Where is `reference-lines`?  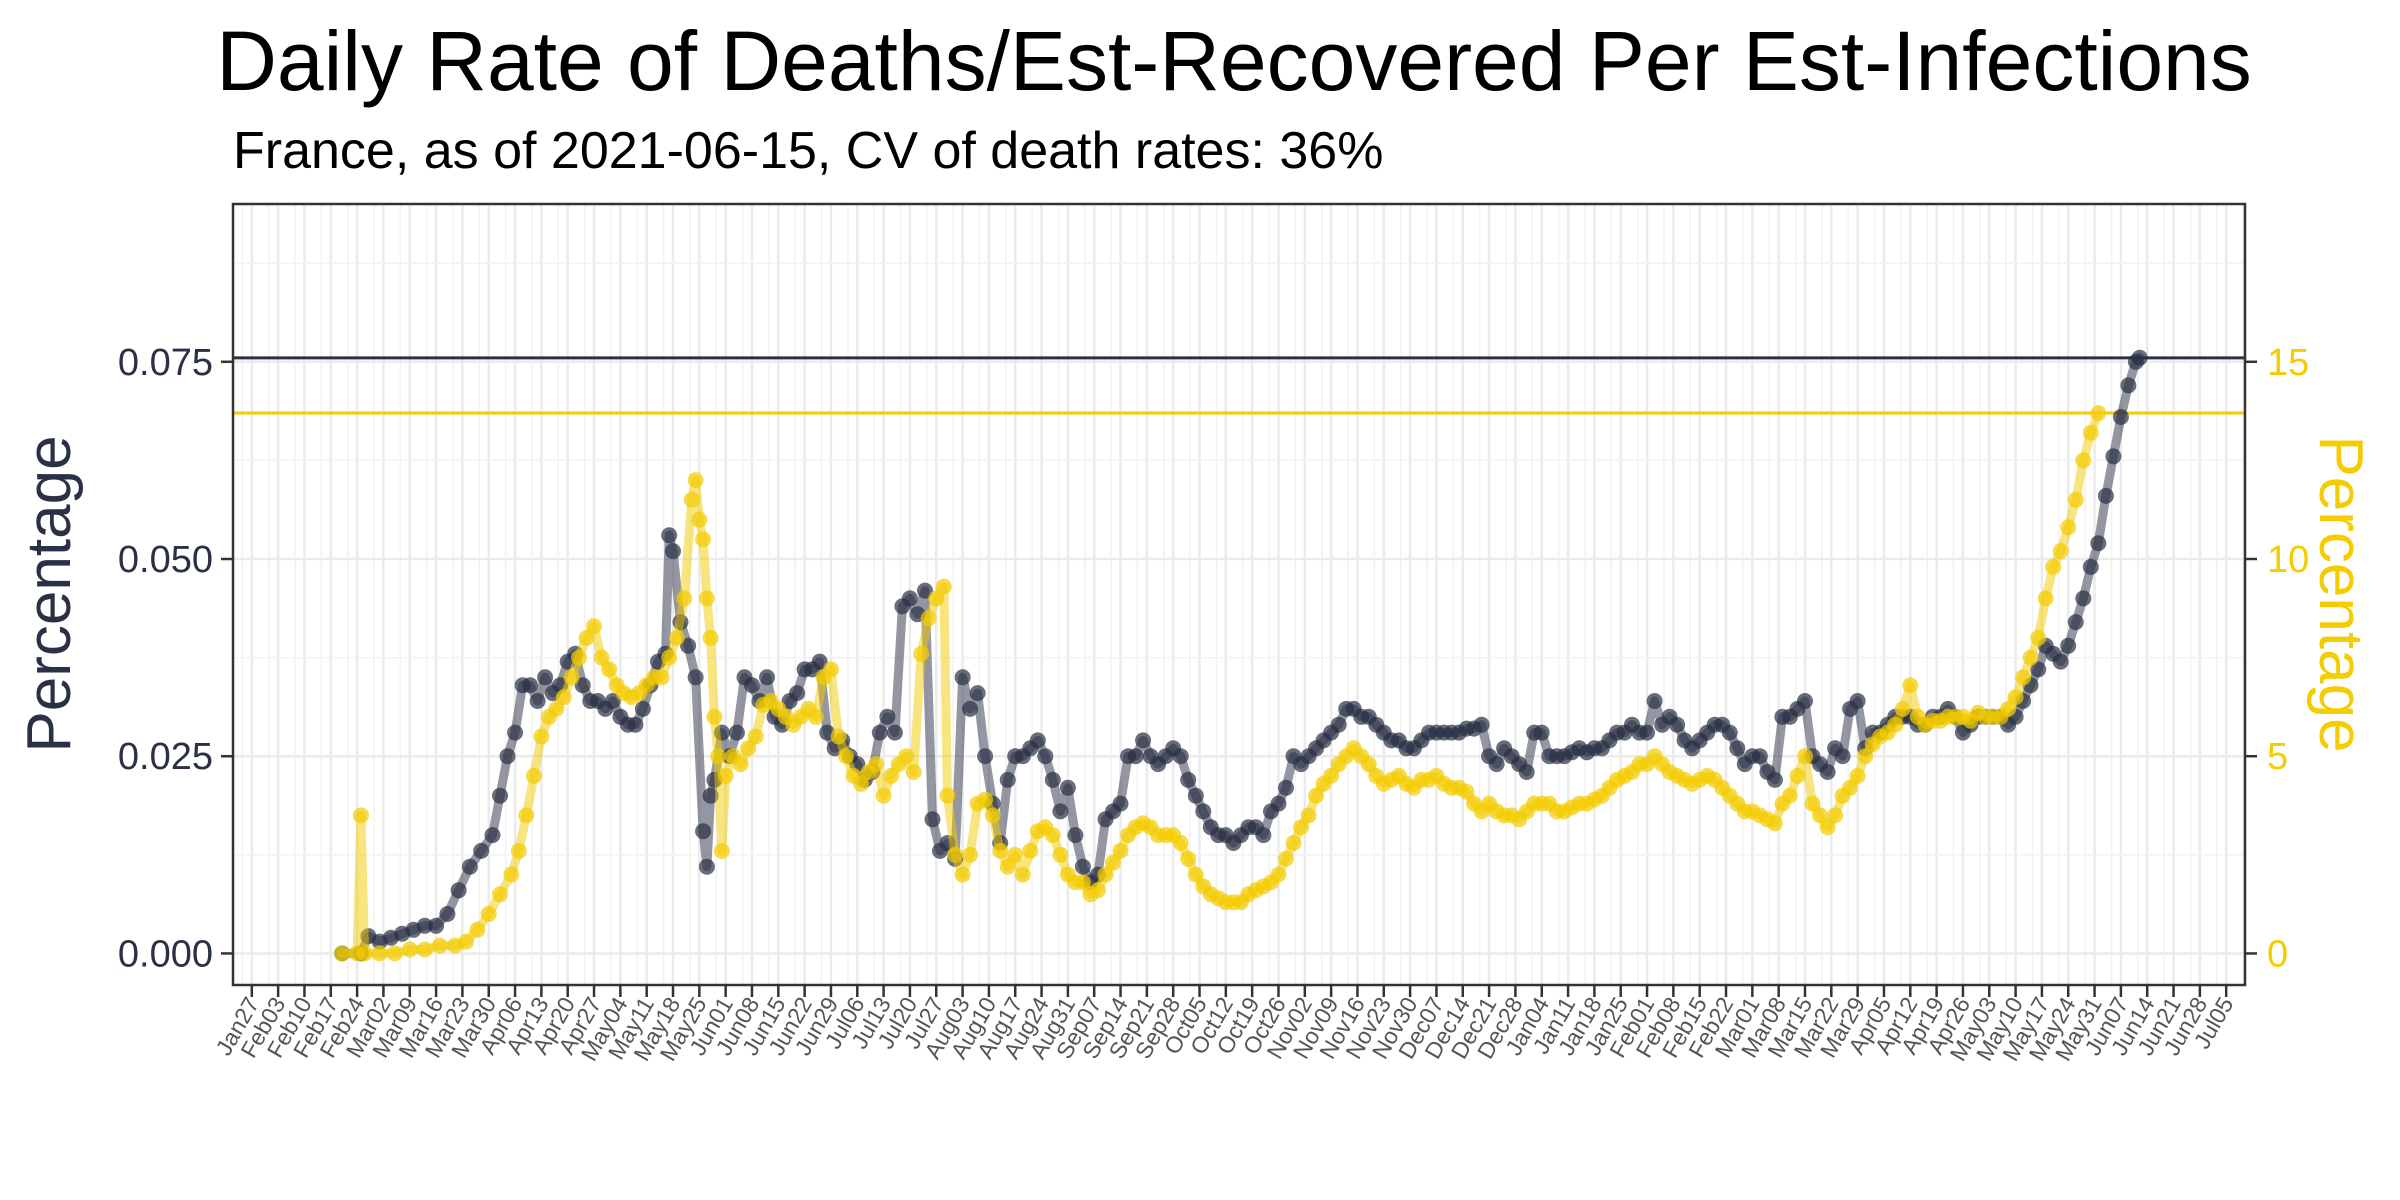 reference-lines is located at coordinates (1239, 385).